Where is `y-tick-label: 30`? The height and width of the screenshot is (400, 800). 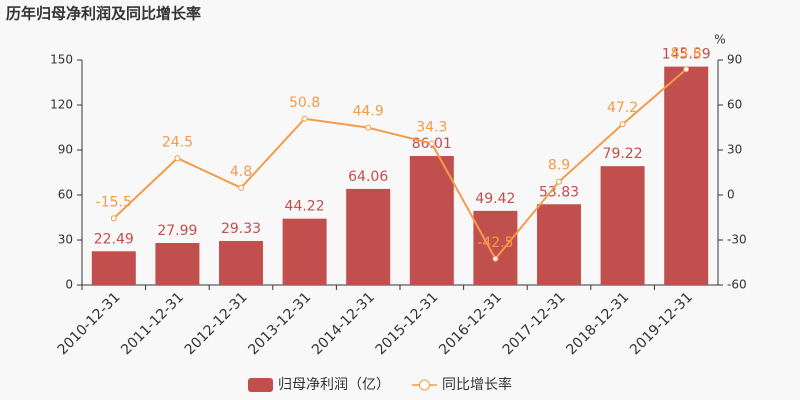
y-tick-label: 30 is located at coordinates (65, 240).